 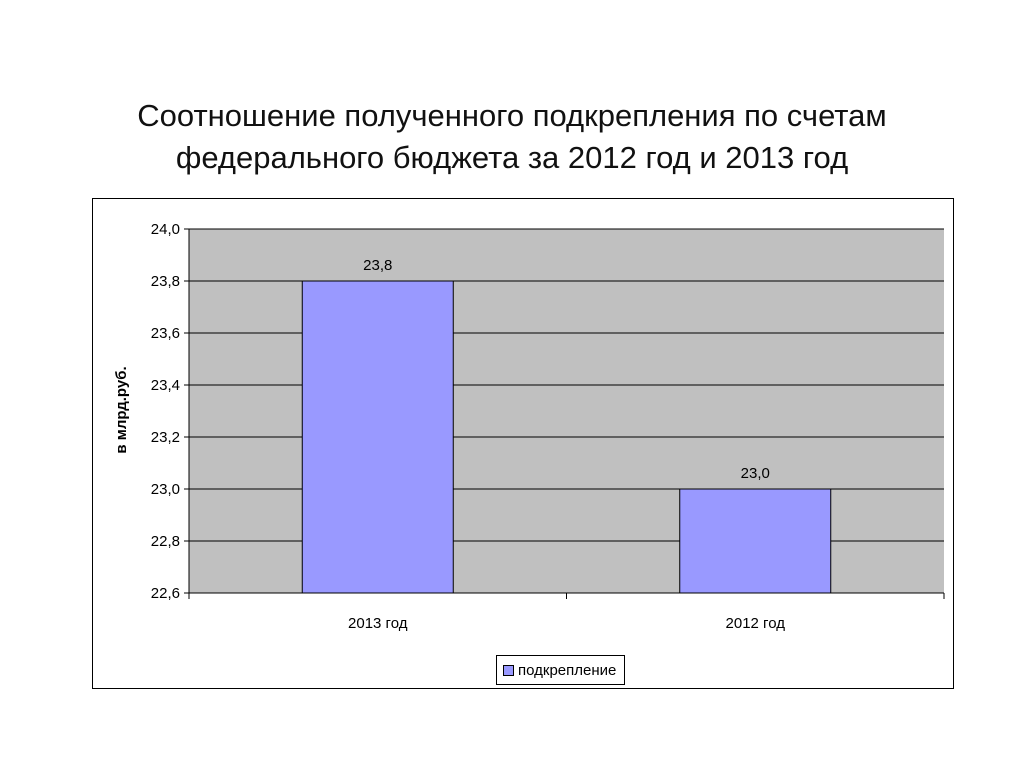 I want to click on y-tick-label: 22,8, so click(x=165, y=541).